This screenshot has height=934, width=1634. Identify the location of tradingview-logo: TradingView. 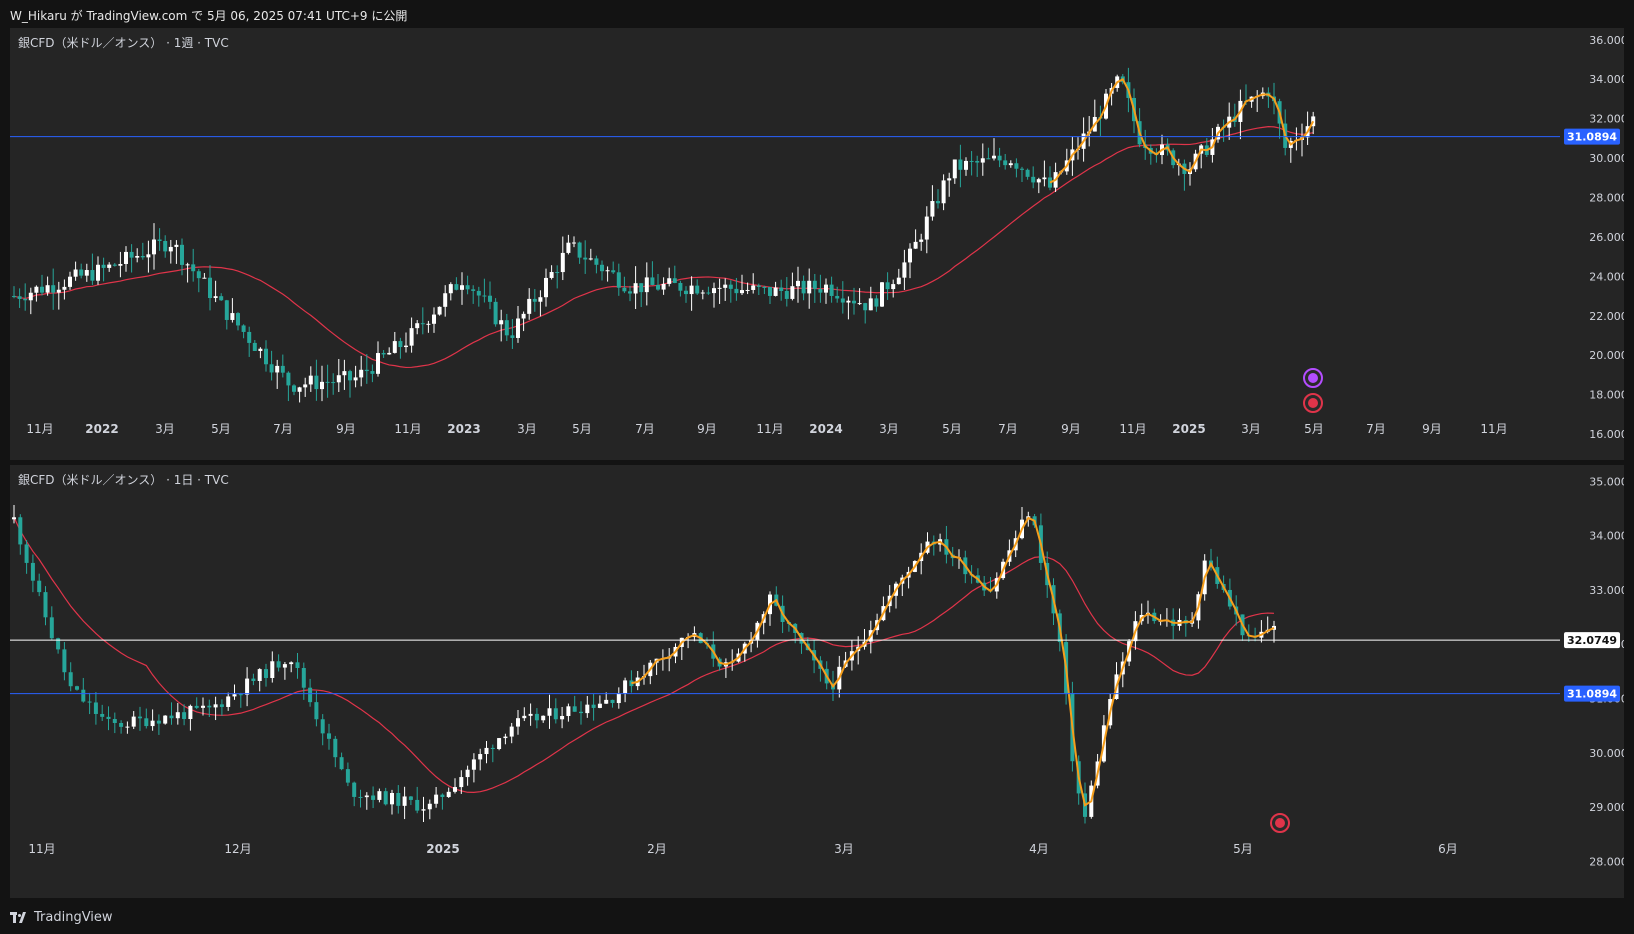
(61, 917).